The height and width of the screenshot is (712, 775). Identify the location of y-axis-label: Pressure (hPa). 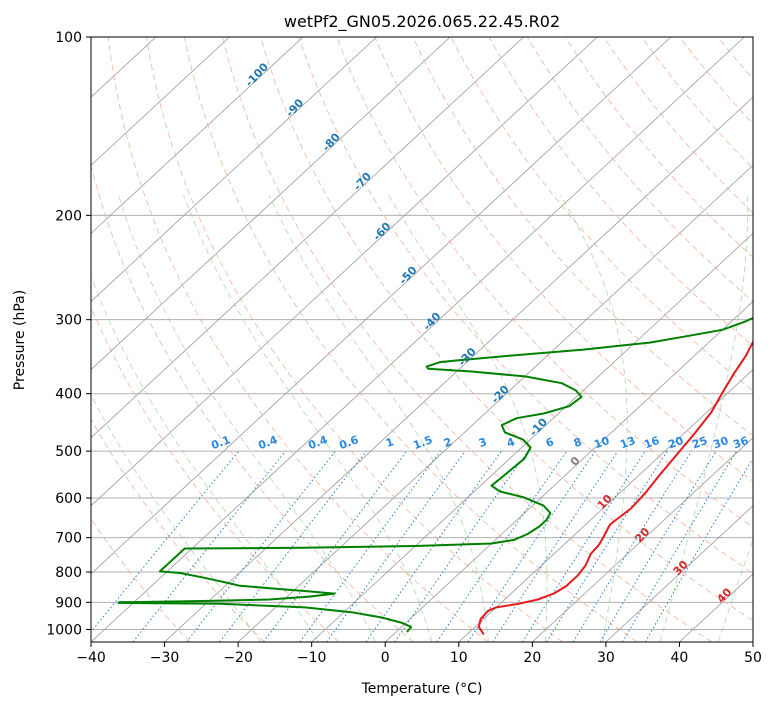
(20, 340).